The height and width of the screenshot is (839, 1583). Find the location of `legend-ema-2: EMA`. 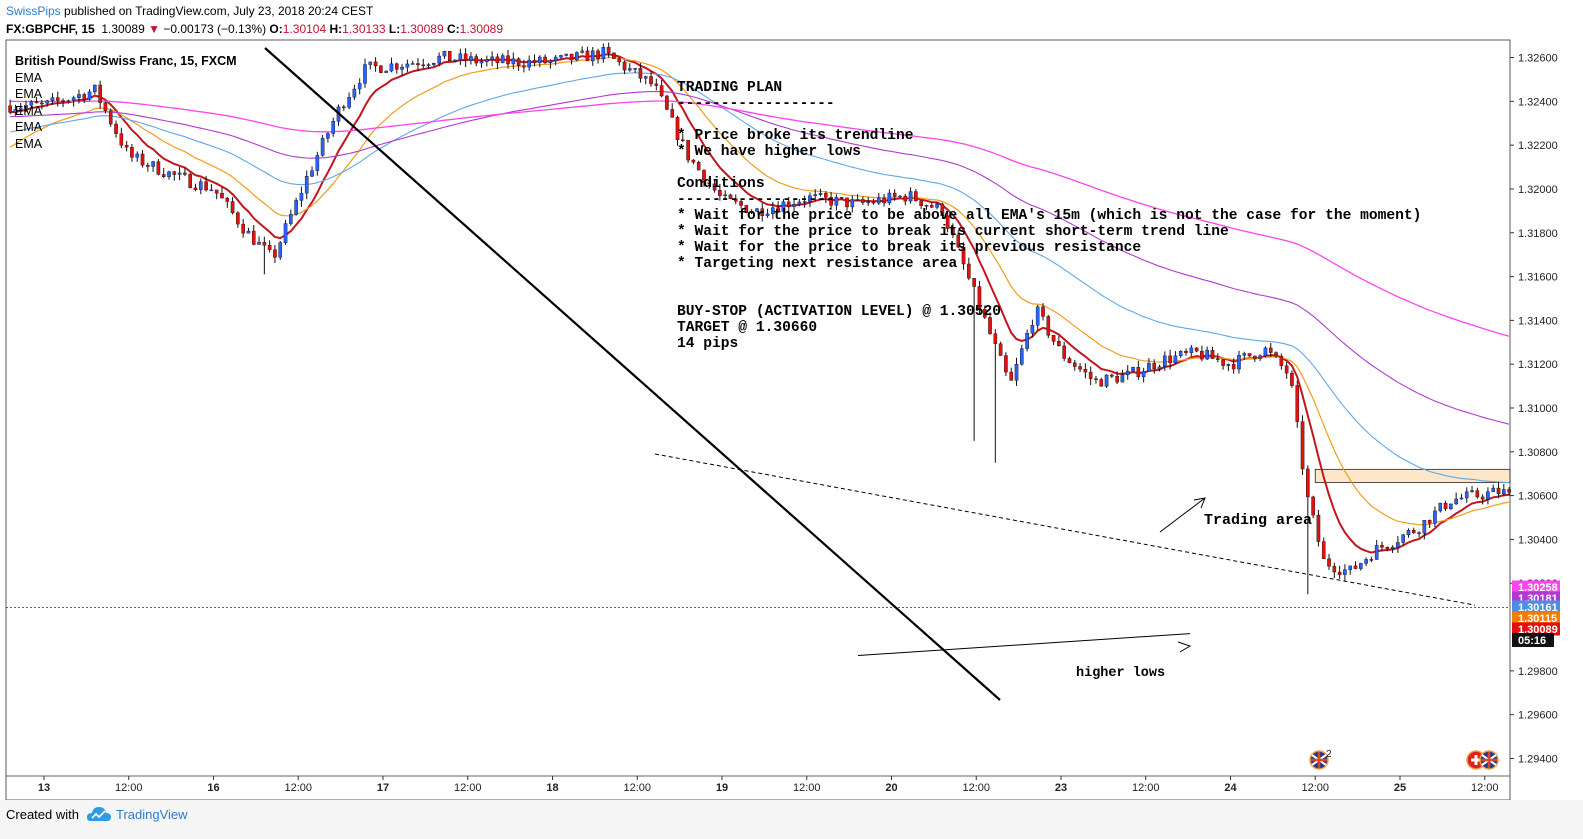

legend-ema-2: EMA is located at coordinates (29, 94).